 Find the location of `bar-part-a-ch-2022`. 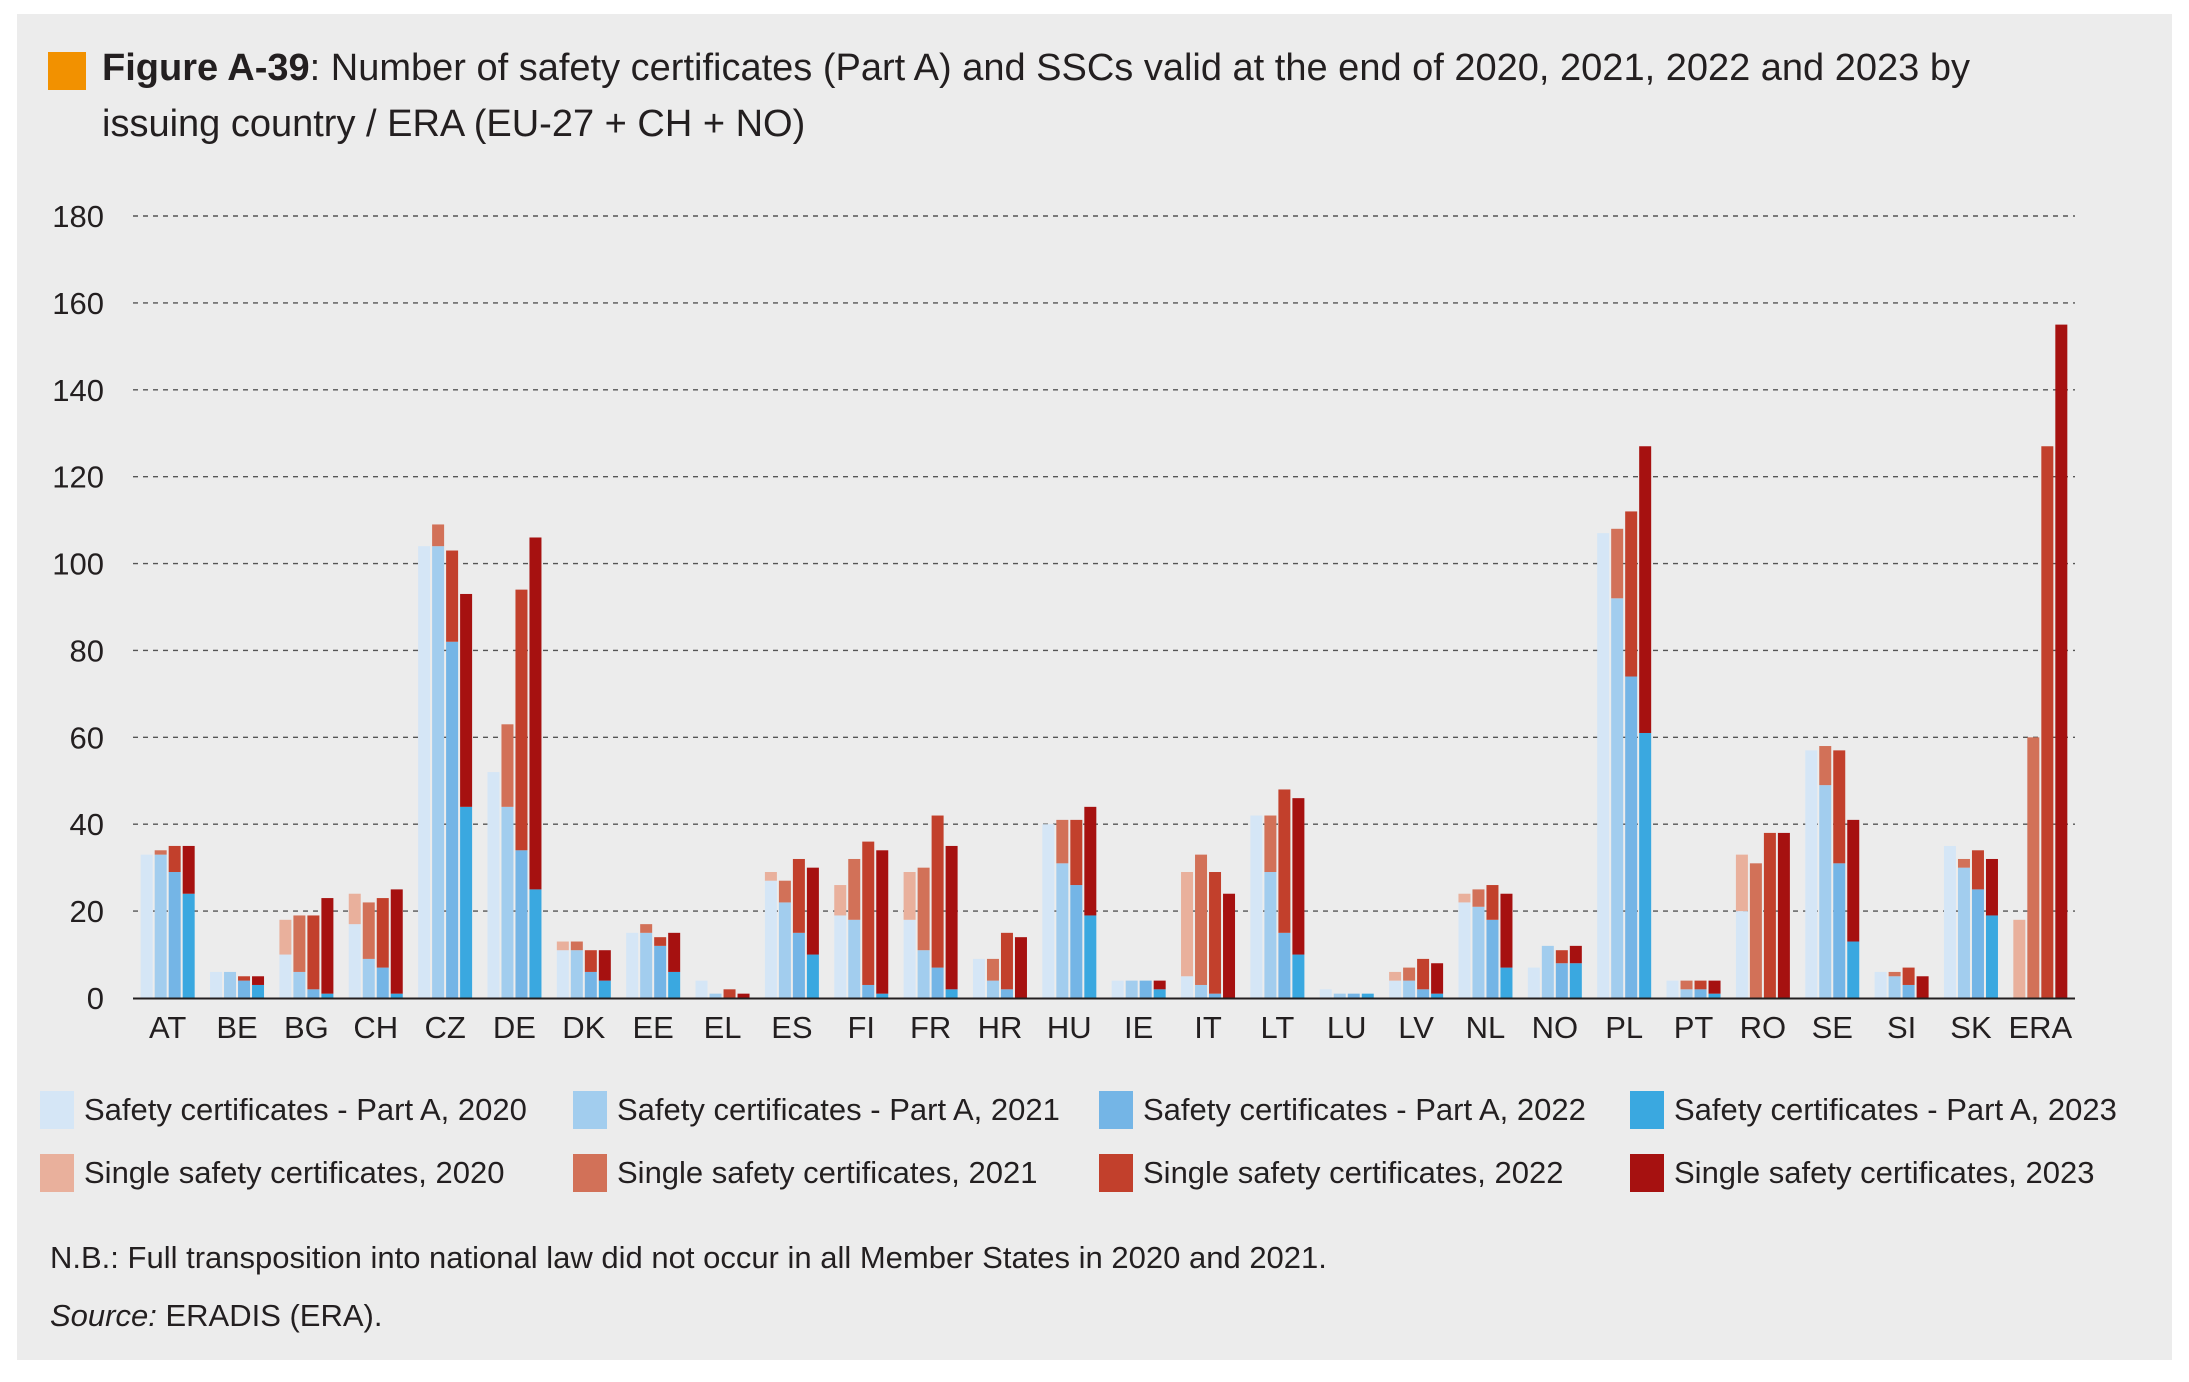

bar-part-a-ch-2022 is located at coordinates (382, 982).